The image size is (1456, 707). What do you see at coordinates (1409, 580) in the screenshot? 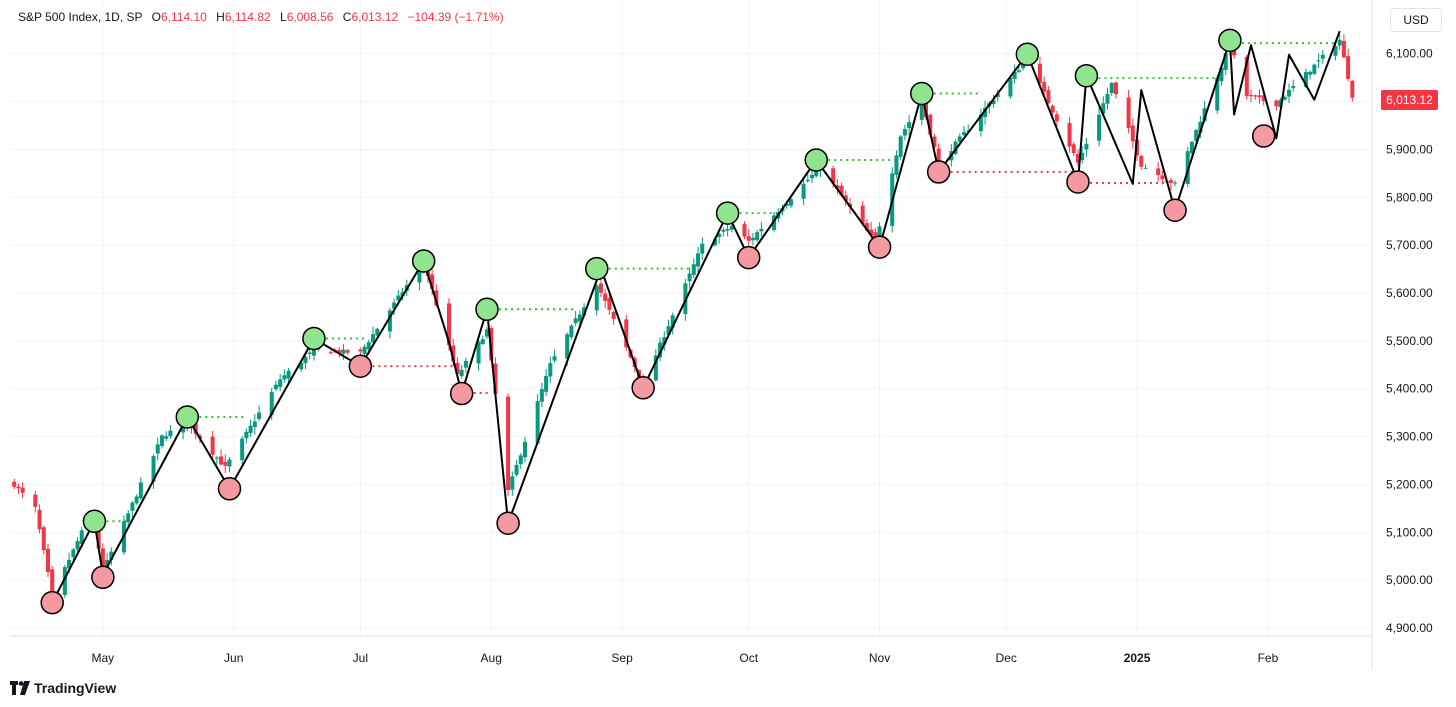
I see `price-tick-label: 5,000.00` at bounding box center [1409, 580].